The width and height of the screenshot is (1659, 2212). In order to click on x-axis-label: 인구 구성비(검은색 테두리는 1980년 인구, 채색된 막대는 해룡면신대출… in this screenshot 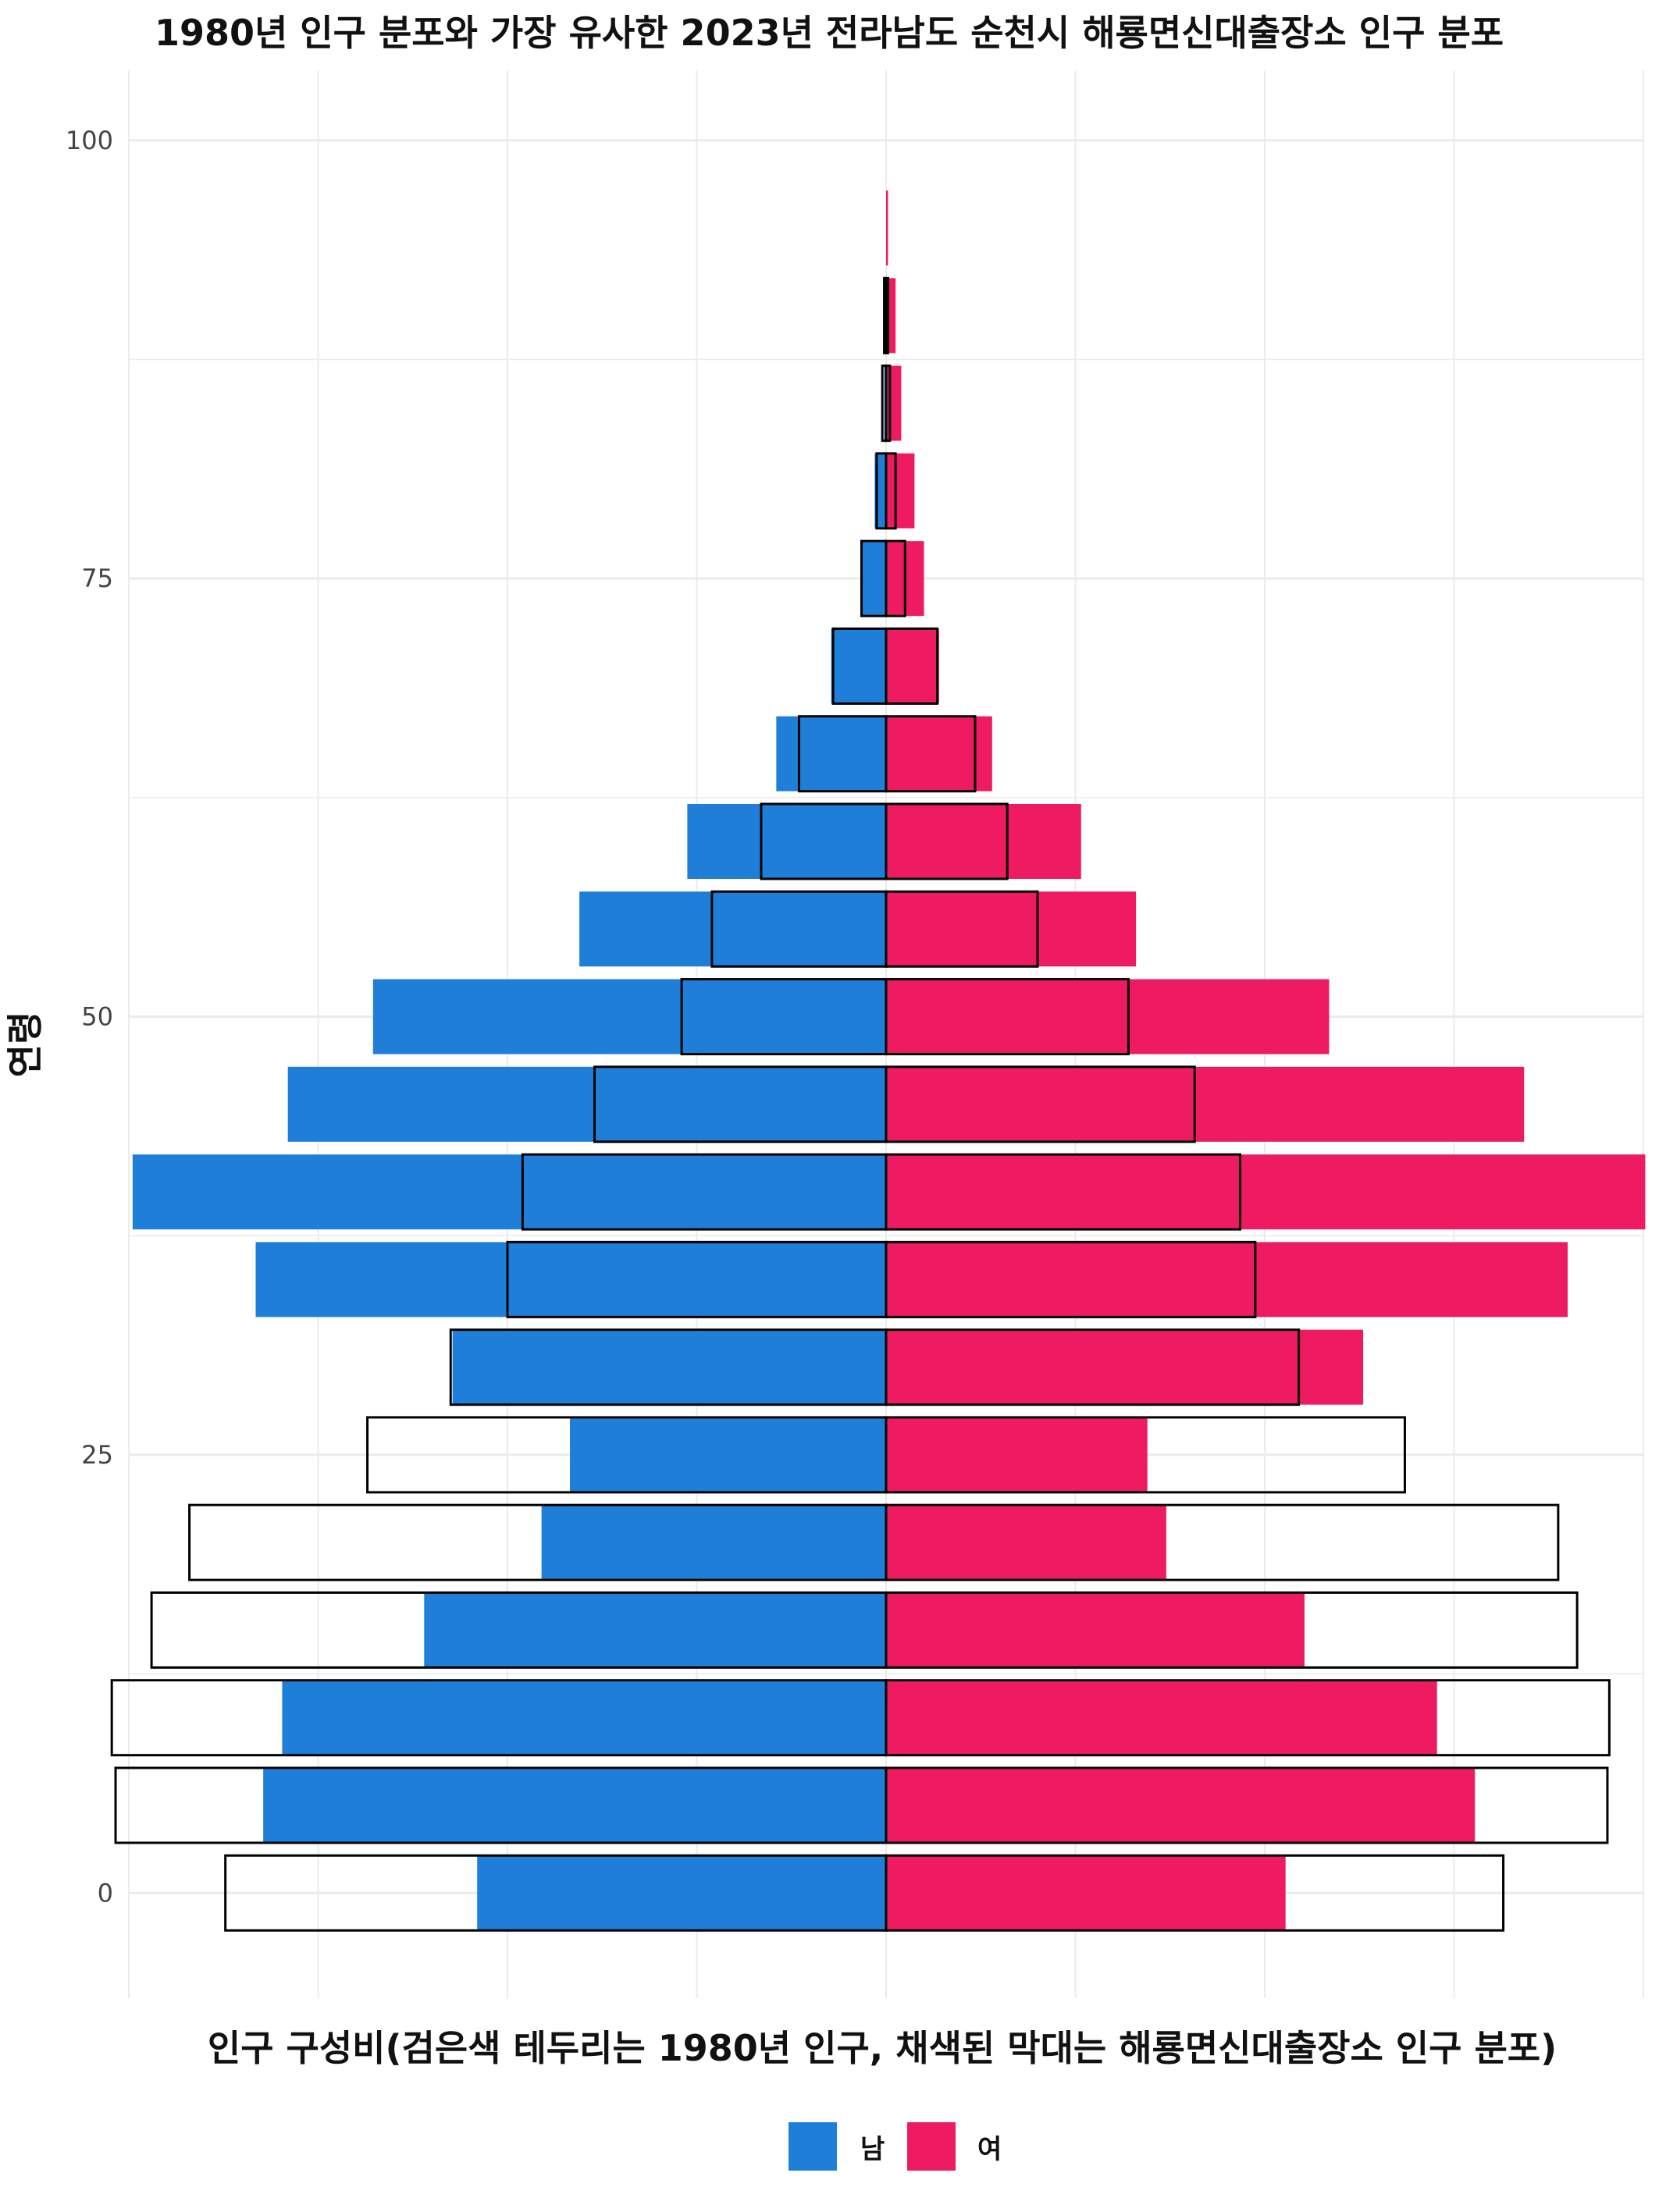, I will do `click(883, 2048)`.